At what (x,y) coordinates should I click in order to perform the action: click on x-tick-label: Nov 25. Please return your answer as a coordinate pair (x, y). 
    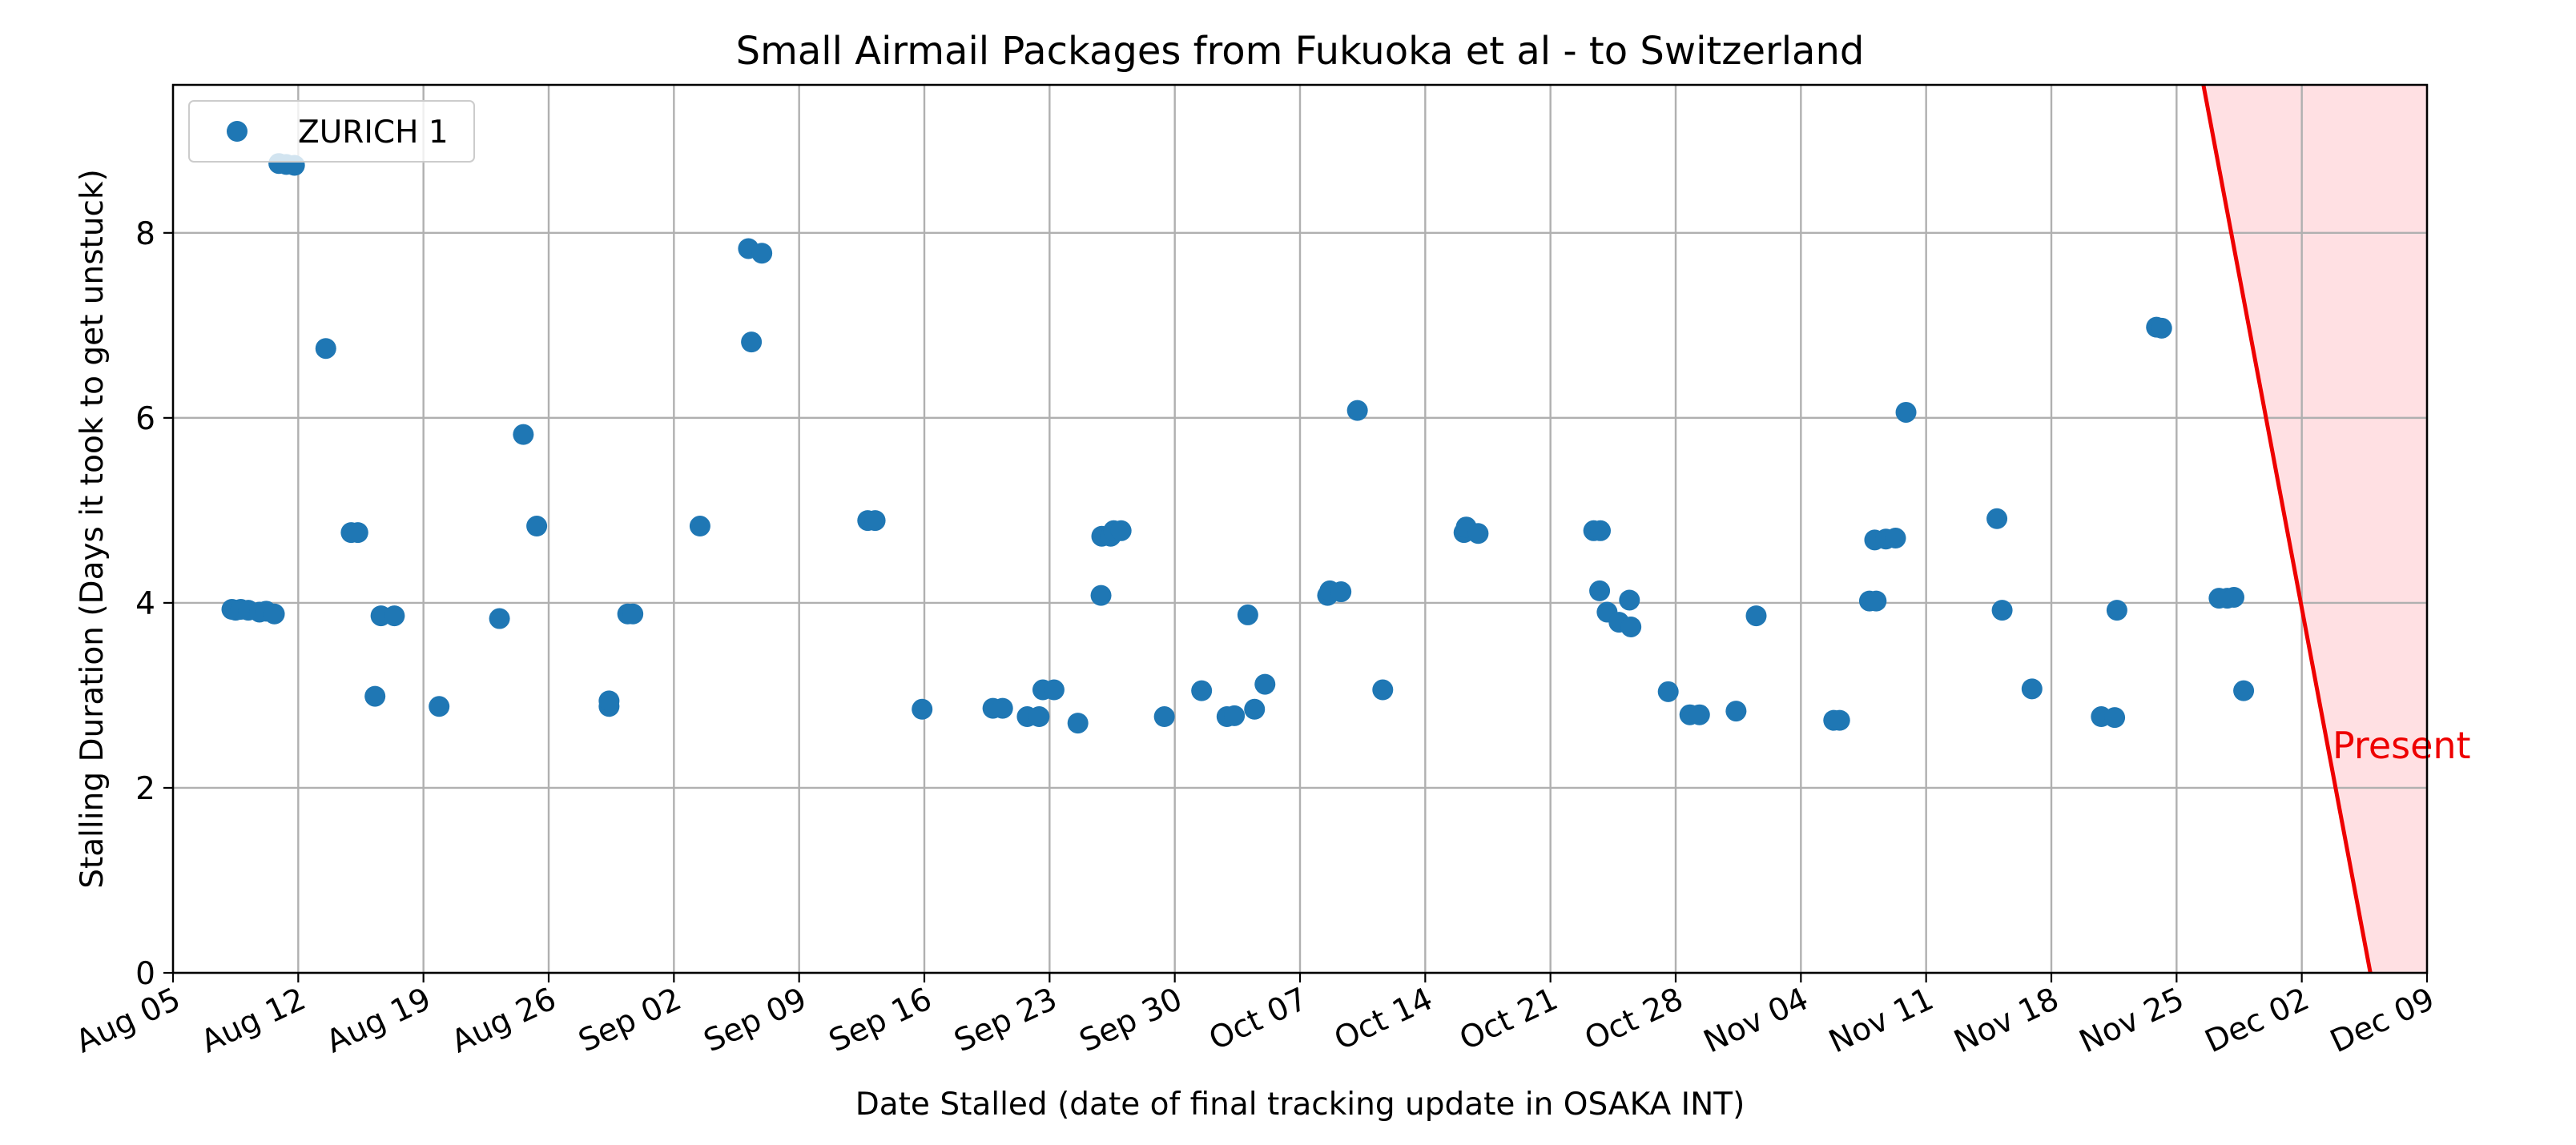
    Looking at the image, I should click on (2131, 1021).